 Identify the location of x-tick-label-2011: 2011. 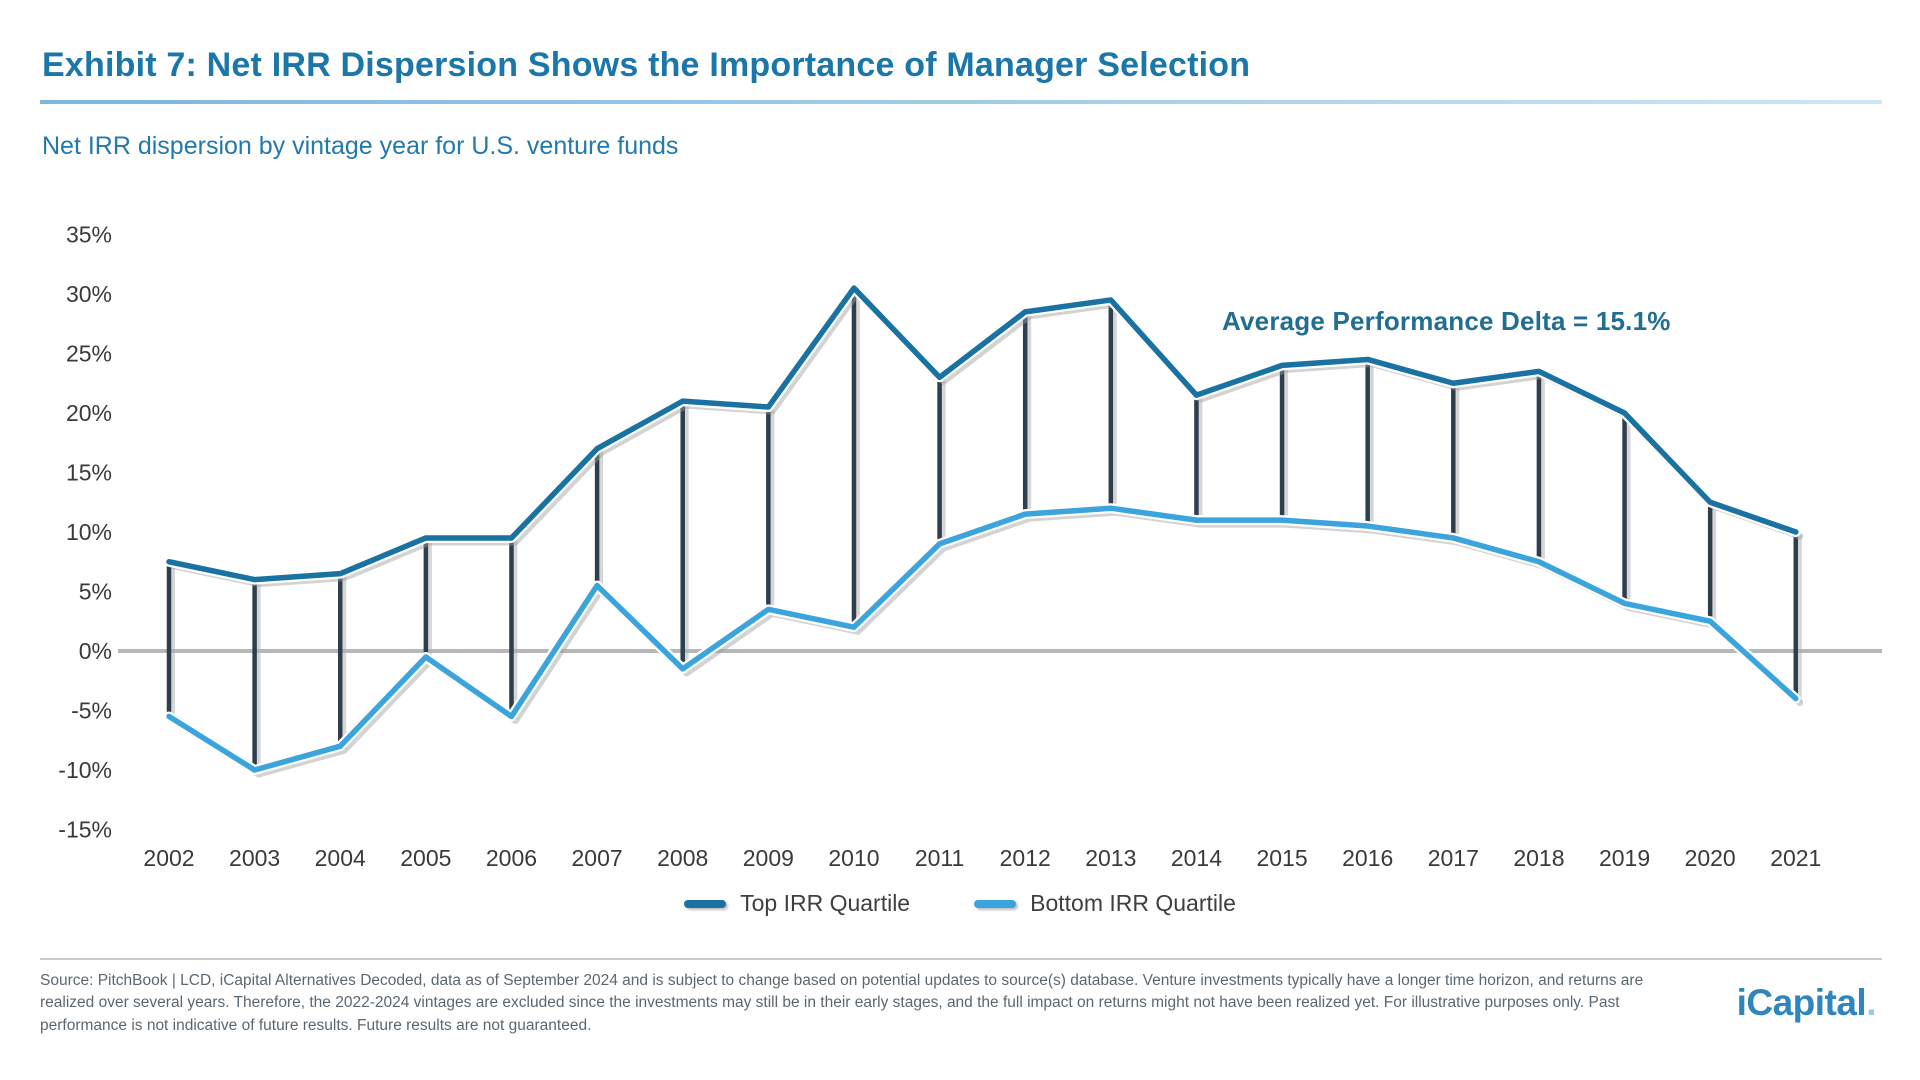
(939, 858).